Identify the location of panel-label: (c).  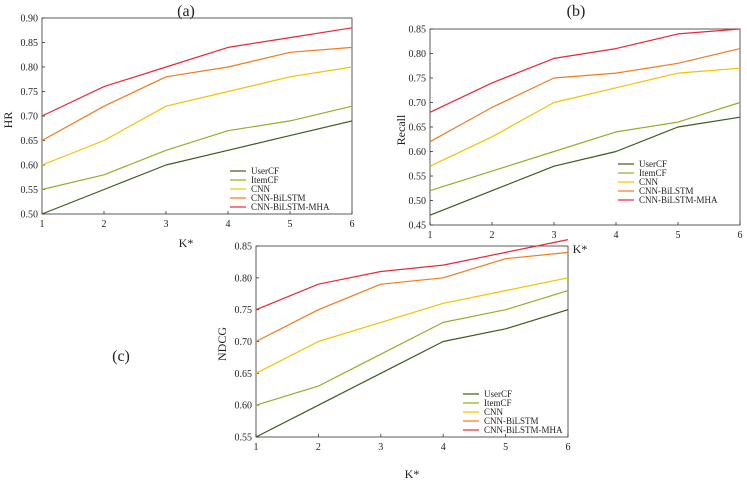
(121, 356).